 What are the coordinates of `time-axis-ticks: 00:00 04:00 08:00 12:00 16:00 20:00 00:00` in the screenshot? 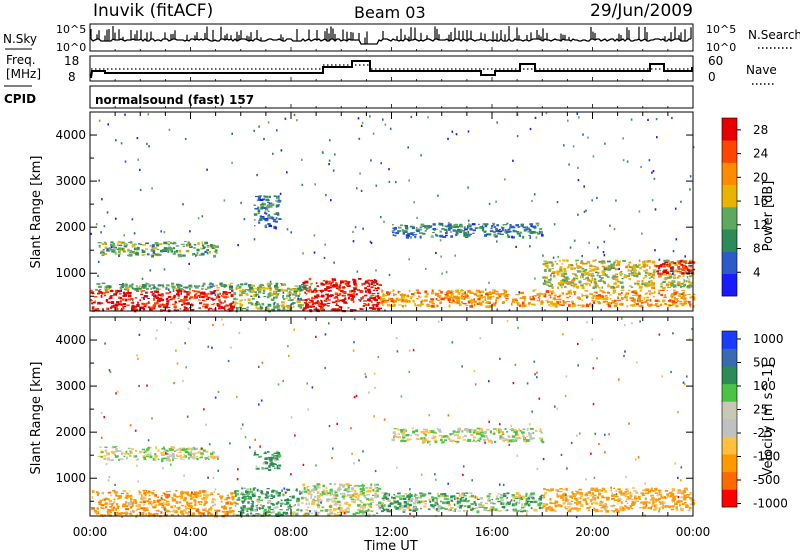 It's located at (392, 532).